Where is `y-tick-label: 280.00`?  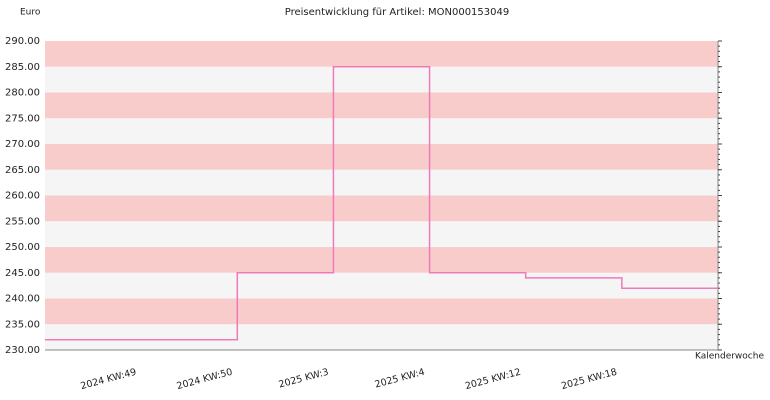 y-tick-label: 280.00 is located at coordinates (22, 93).